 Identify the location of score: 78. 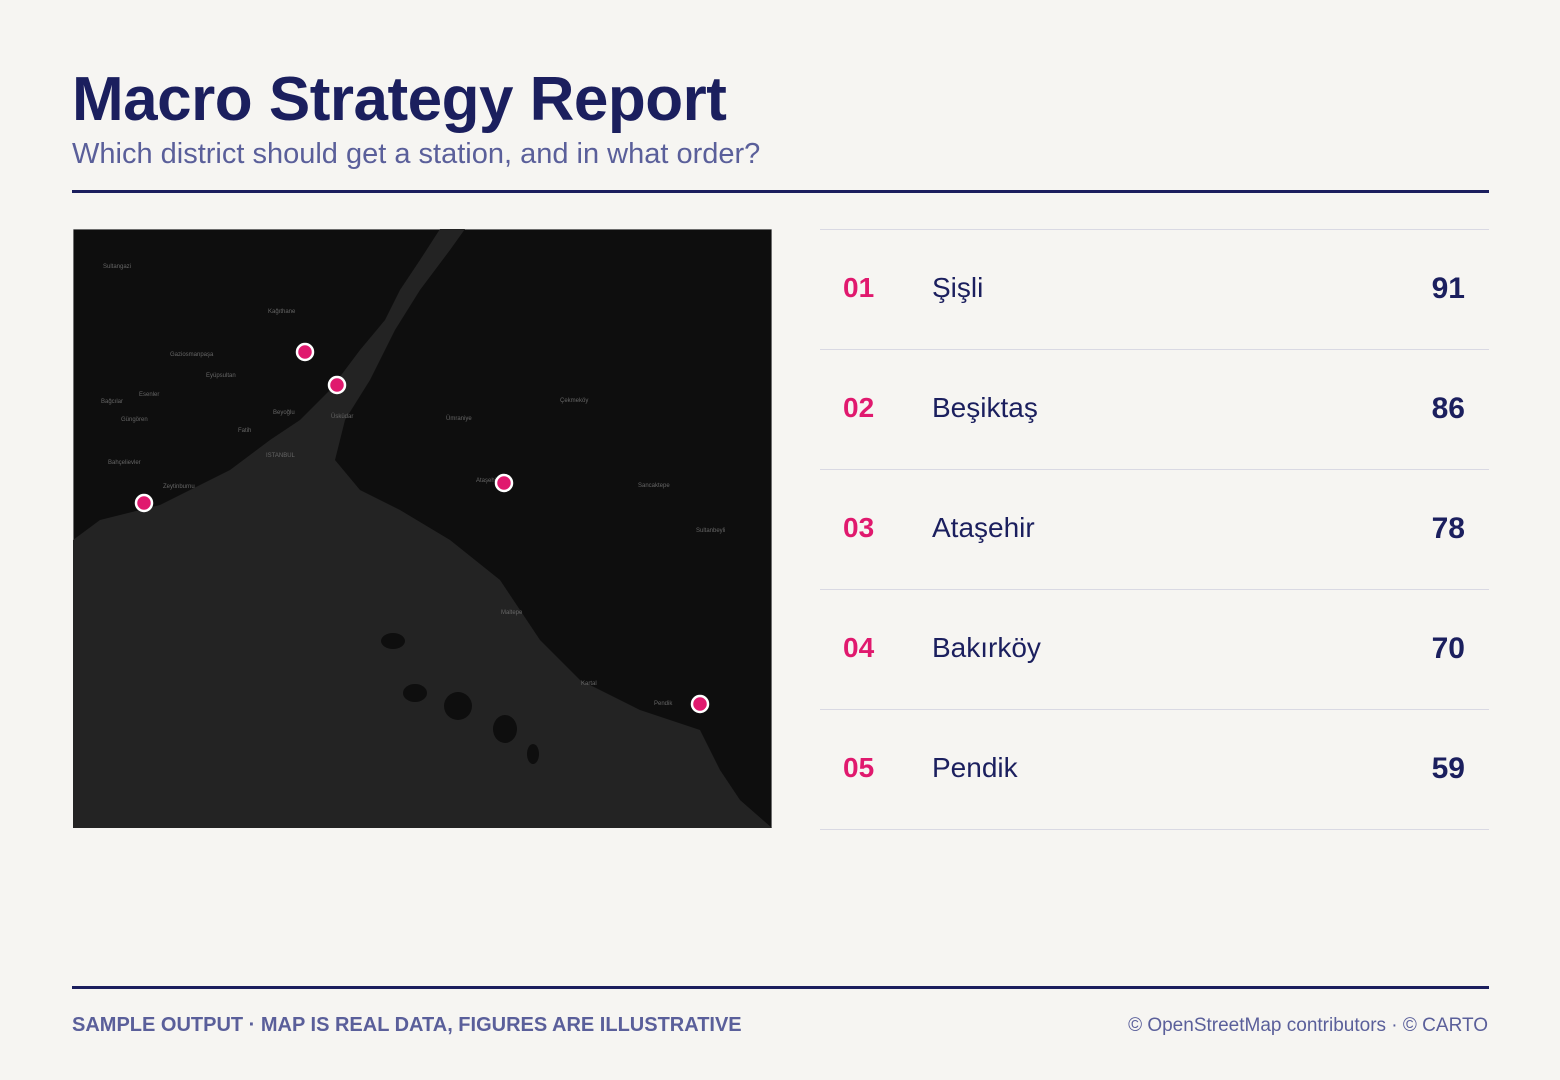
(1448, 528).